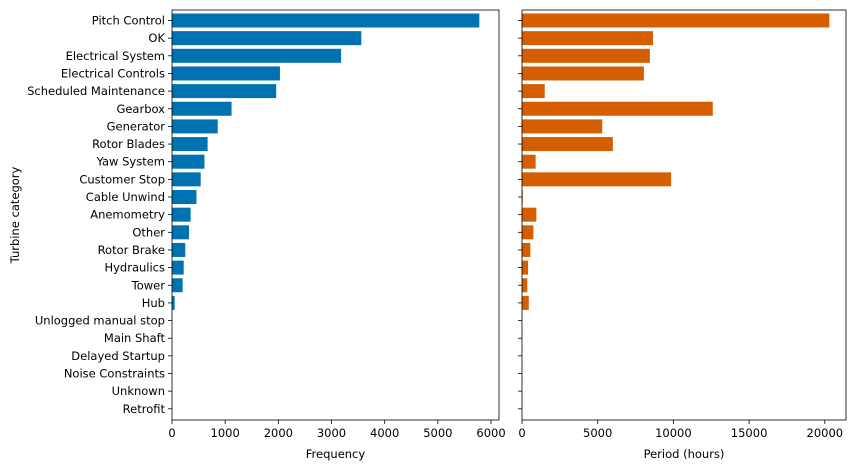  What do you see at coordinates (181, 232) in the screenshot?
I see `frequency-bar-other` at bounding box center [181, 232].